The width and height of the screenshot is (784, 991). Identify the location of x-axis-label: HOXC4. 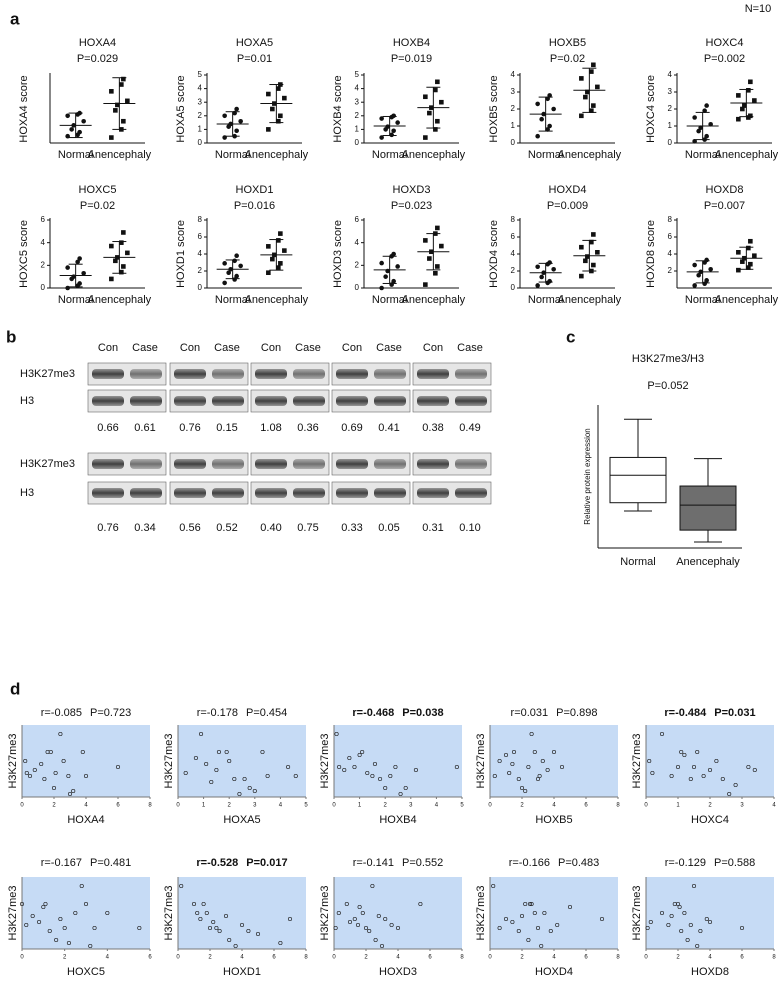
(710, 820).